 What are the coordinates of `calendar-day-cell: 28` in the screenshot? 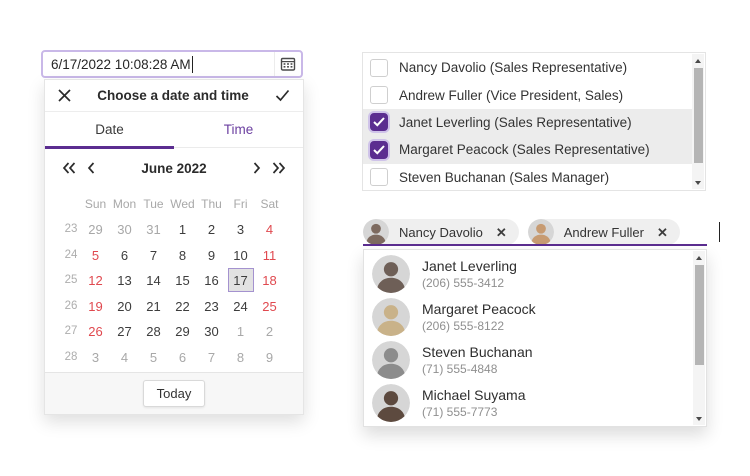 It's located at (153, 332).